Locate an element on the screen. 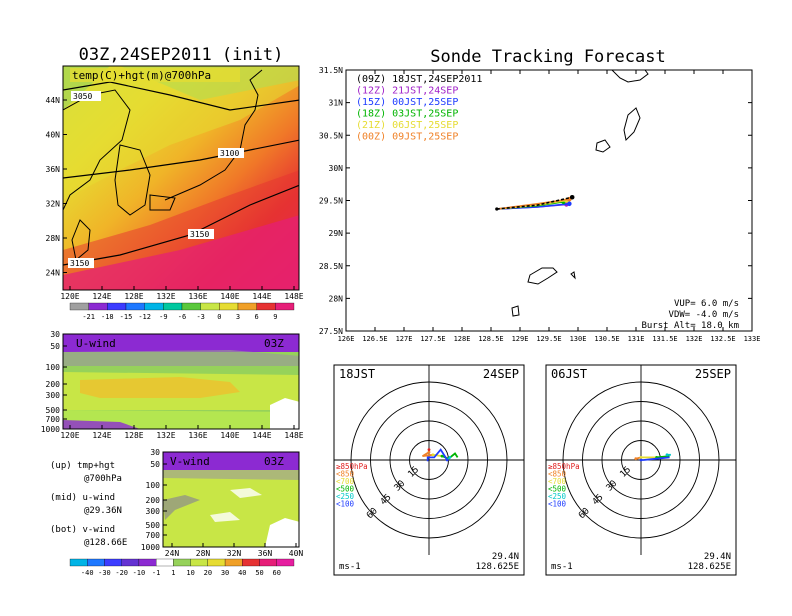 Image resolution: width=792 pixels, height=616 pixels. tracking-lines is located at coordinates (535, 202).